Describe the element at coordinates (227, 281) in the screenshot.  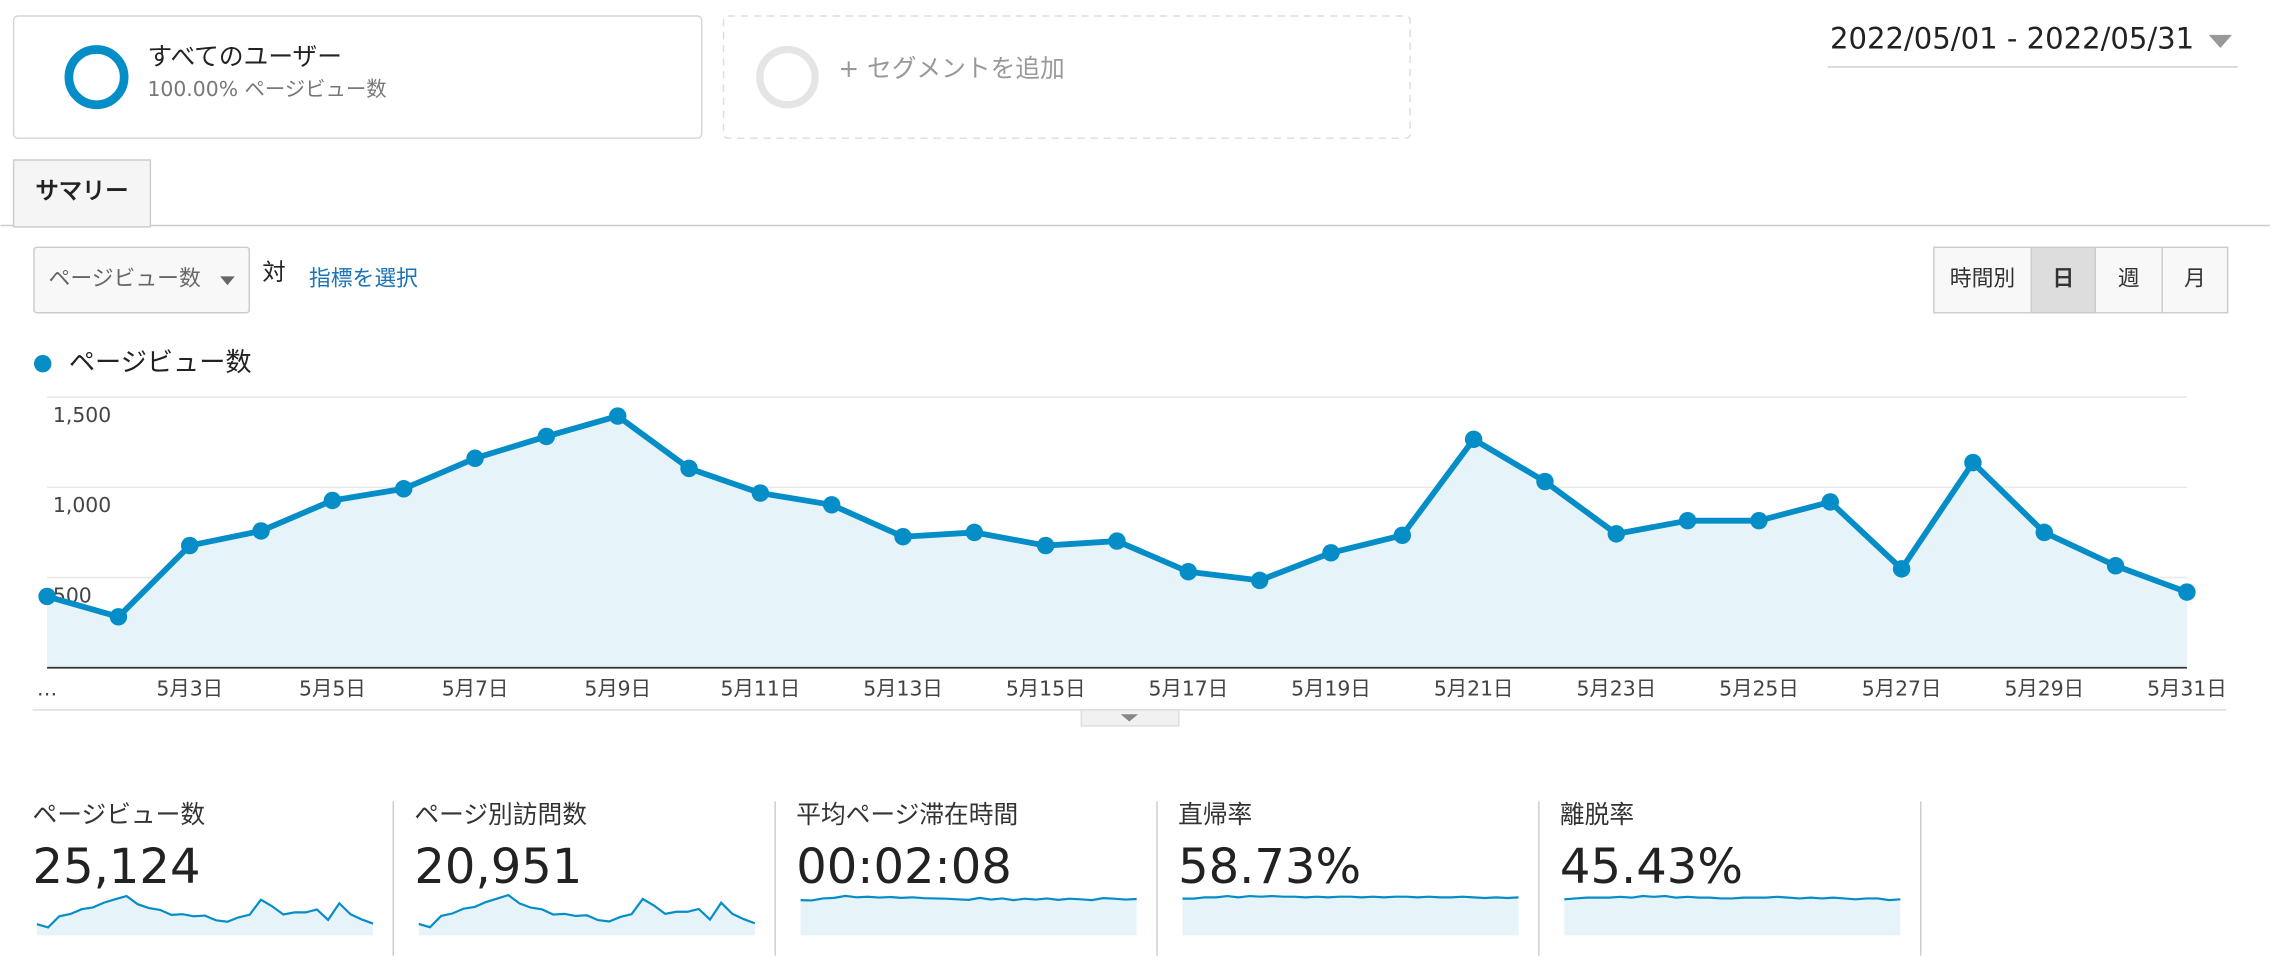
I see `select-arrow` at that location.